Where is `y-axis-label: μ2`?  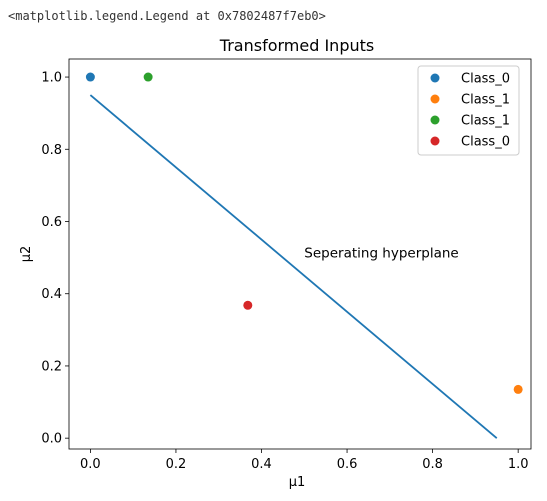
y-axis-label: μ2 is located at coordinates (26, 254).